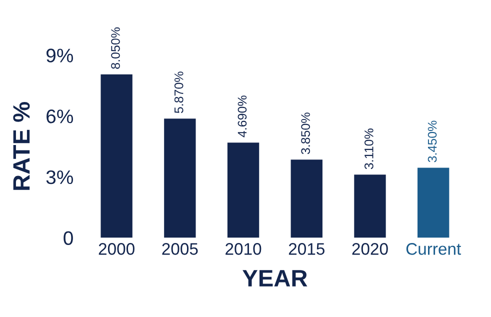 This screenshot has height=317, width=491. Describe the element at coordinates (68, 238) in the screenshot. I see `y-tick-label: 0` at that location.